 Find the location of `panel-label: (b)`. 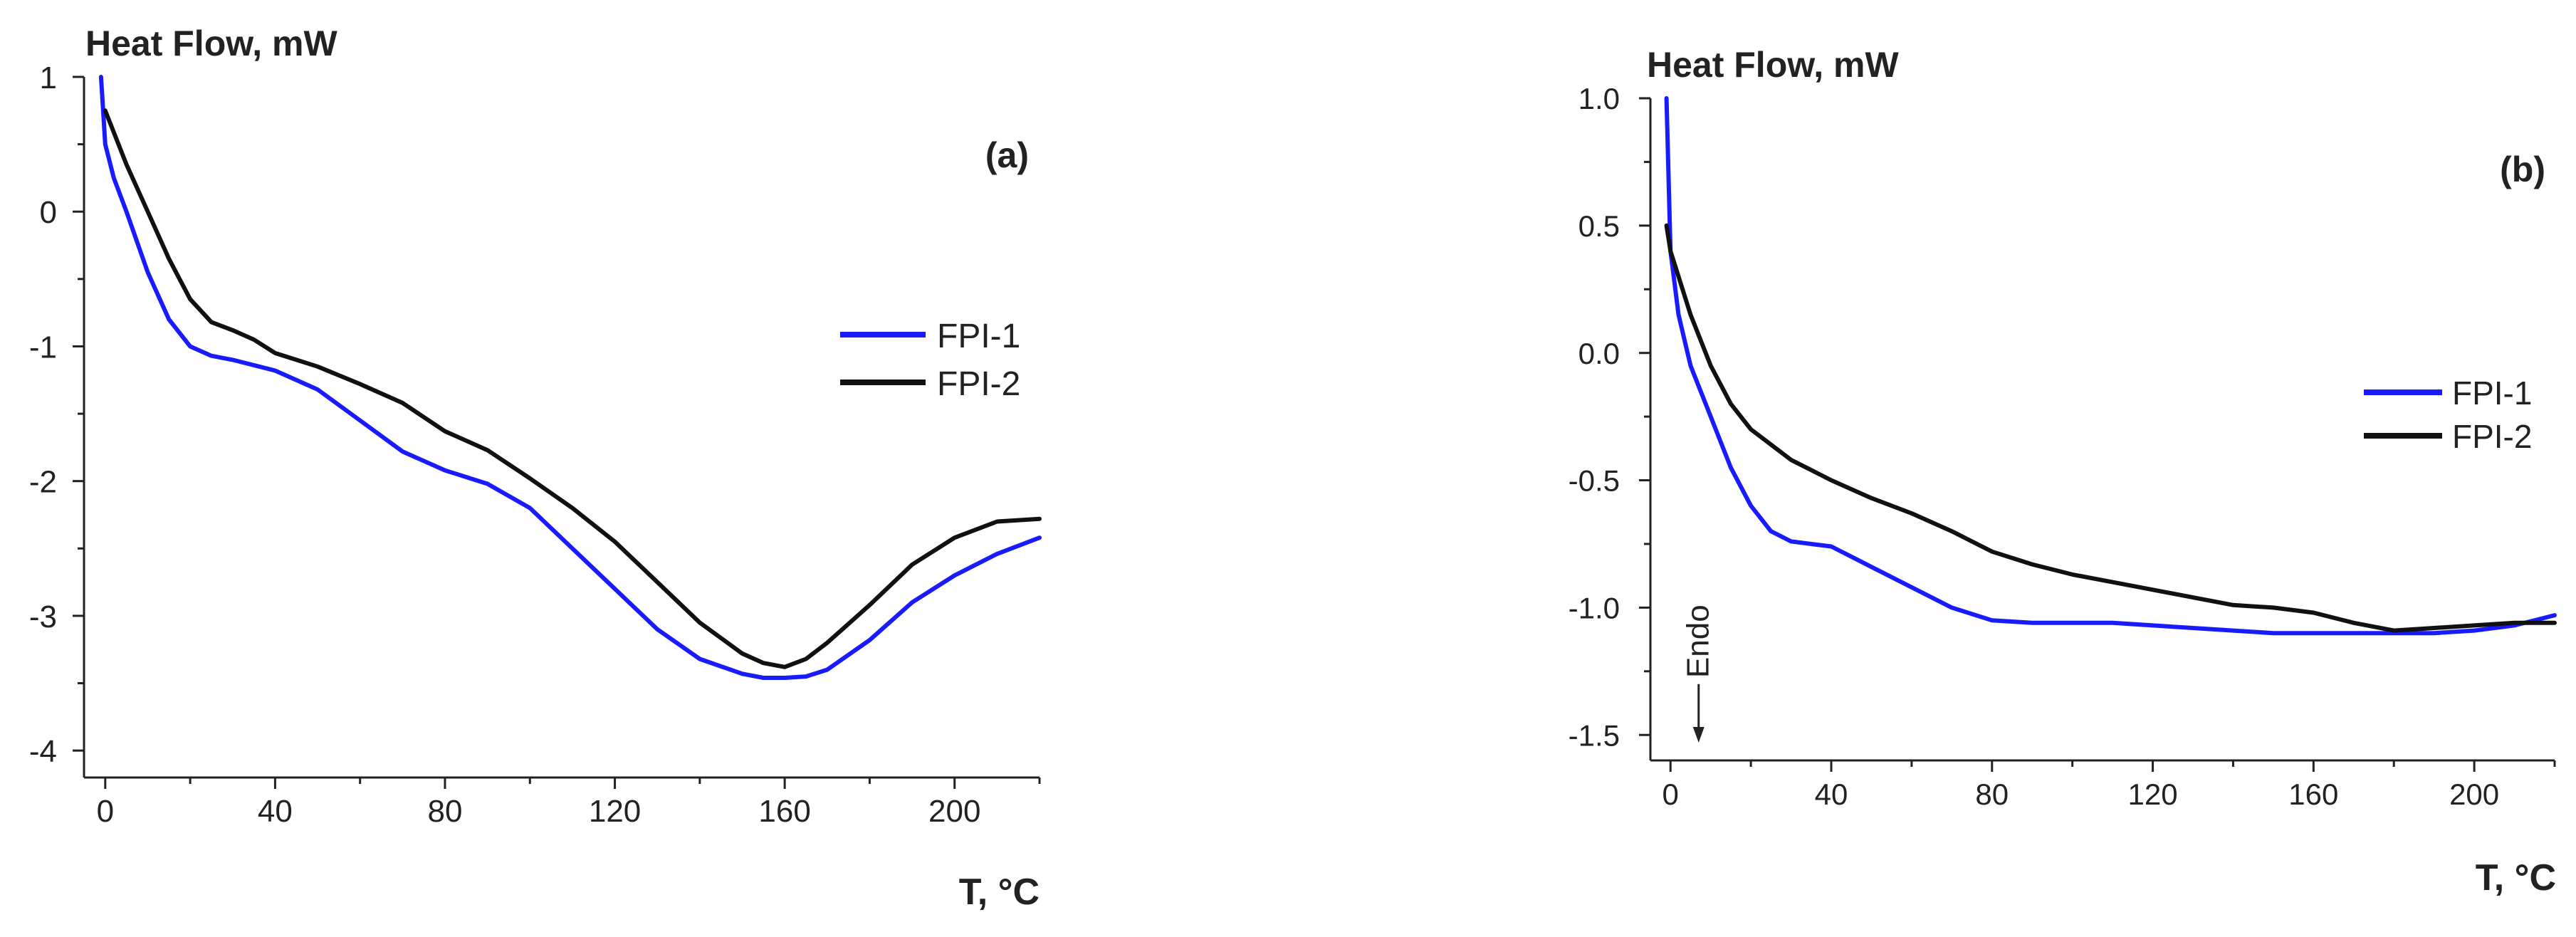

panel-label: (b) is located at coordinates (2522, 169).